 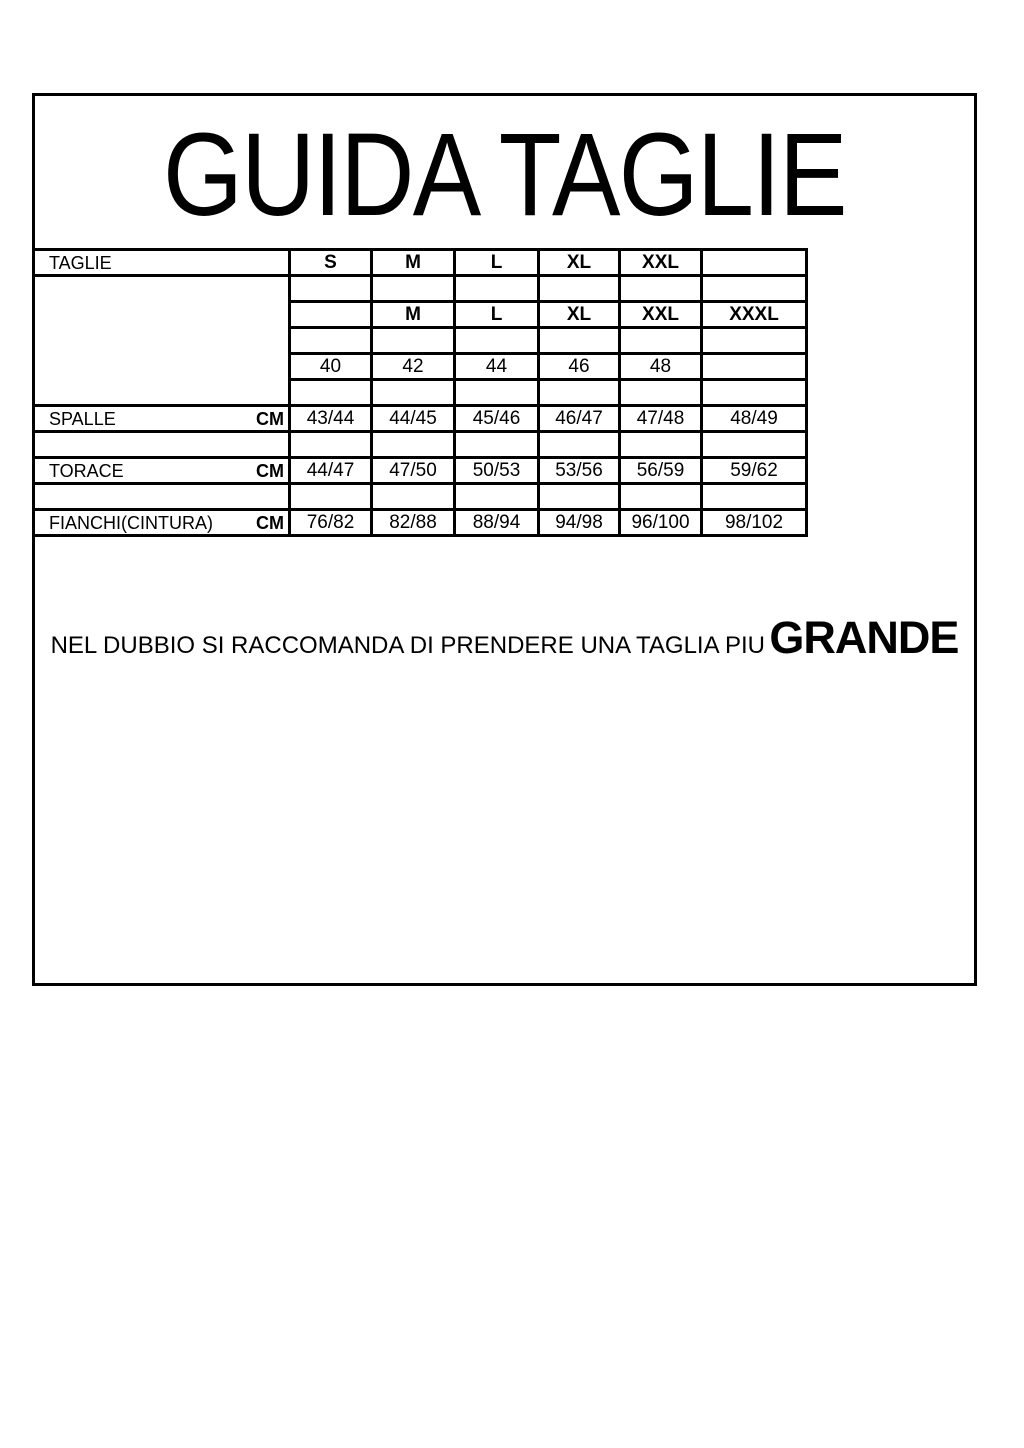 I want to click on table-row-alt-sizes: M L XL XXL XXXL, so click(x=421, y=314).